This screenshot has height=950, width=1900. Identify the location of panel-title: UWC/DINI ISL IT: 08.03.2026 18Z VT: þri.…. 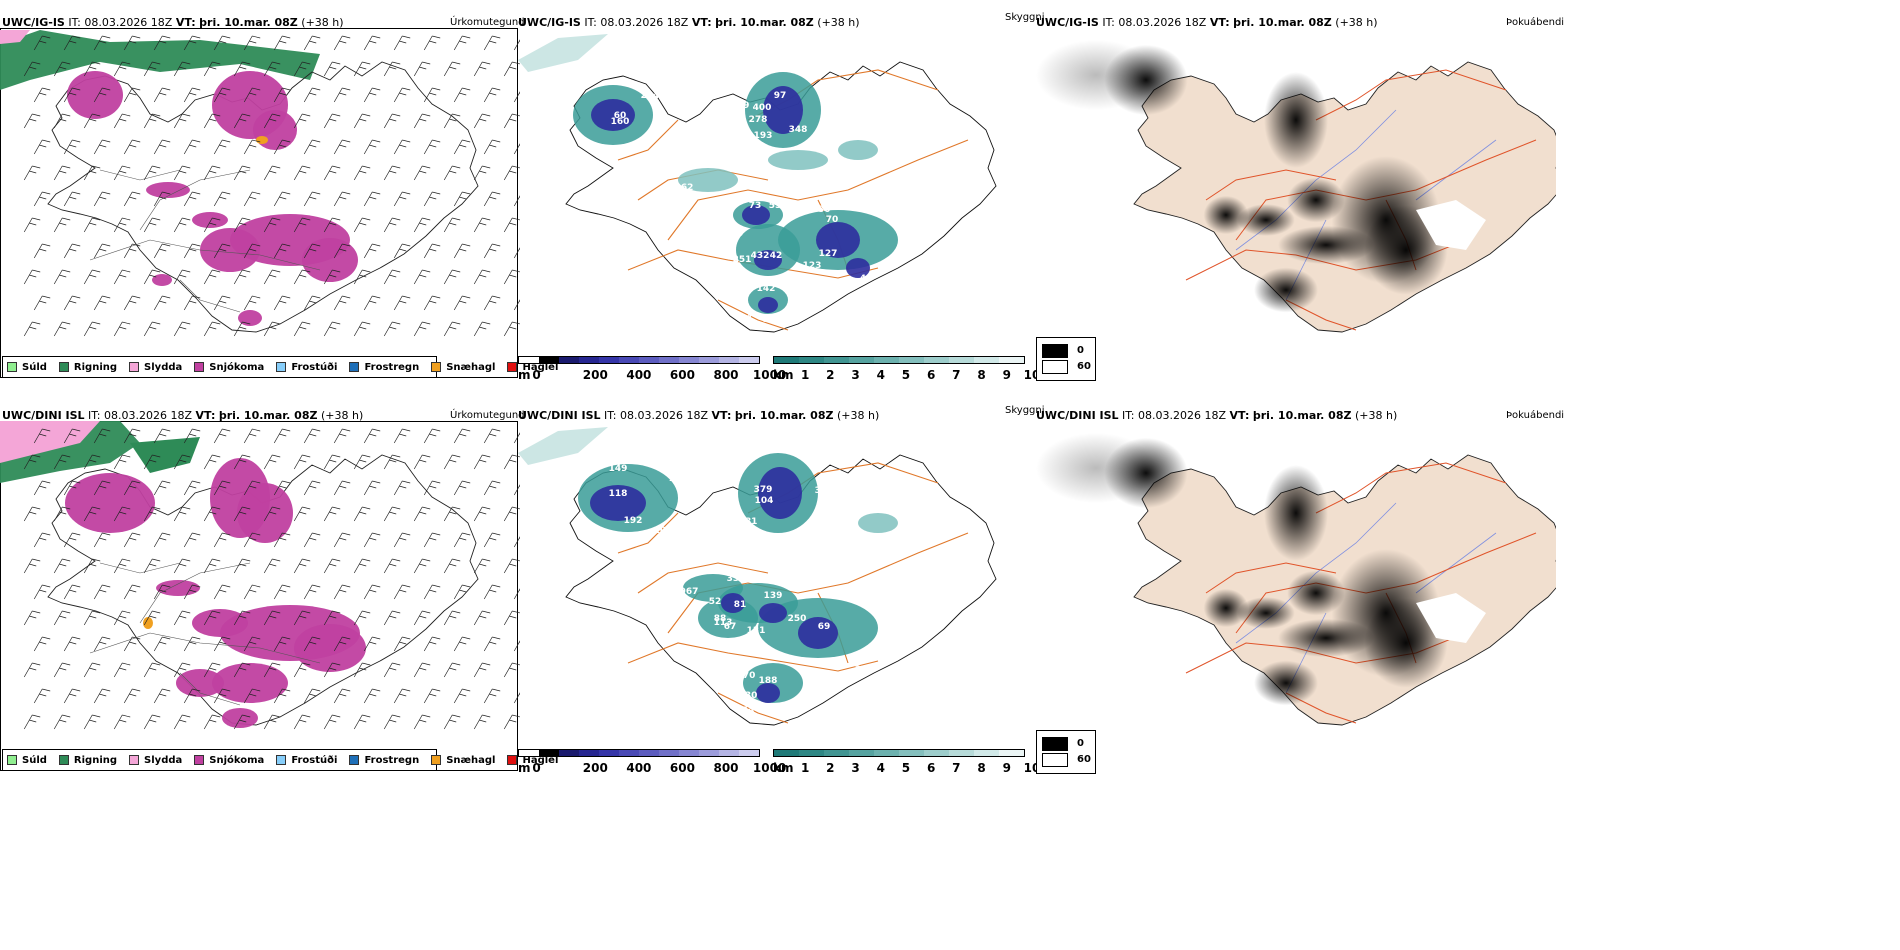
(183, 415).